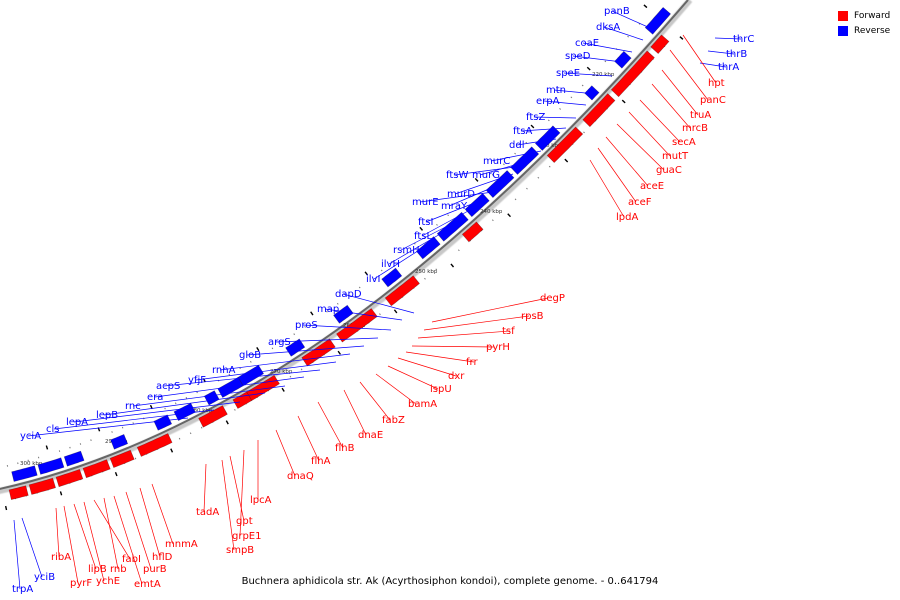 This screenshot has height=600, width=900. What do you see at coordinates (44, 577) in the screenshot?
I see `reverse-gene-label-yciB: yciB` at bounding box center [44, 577].